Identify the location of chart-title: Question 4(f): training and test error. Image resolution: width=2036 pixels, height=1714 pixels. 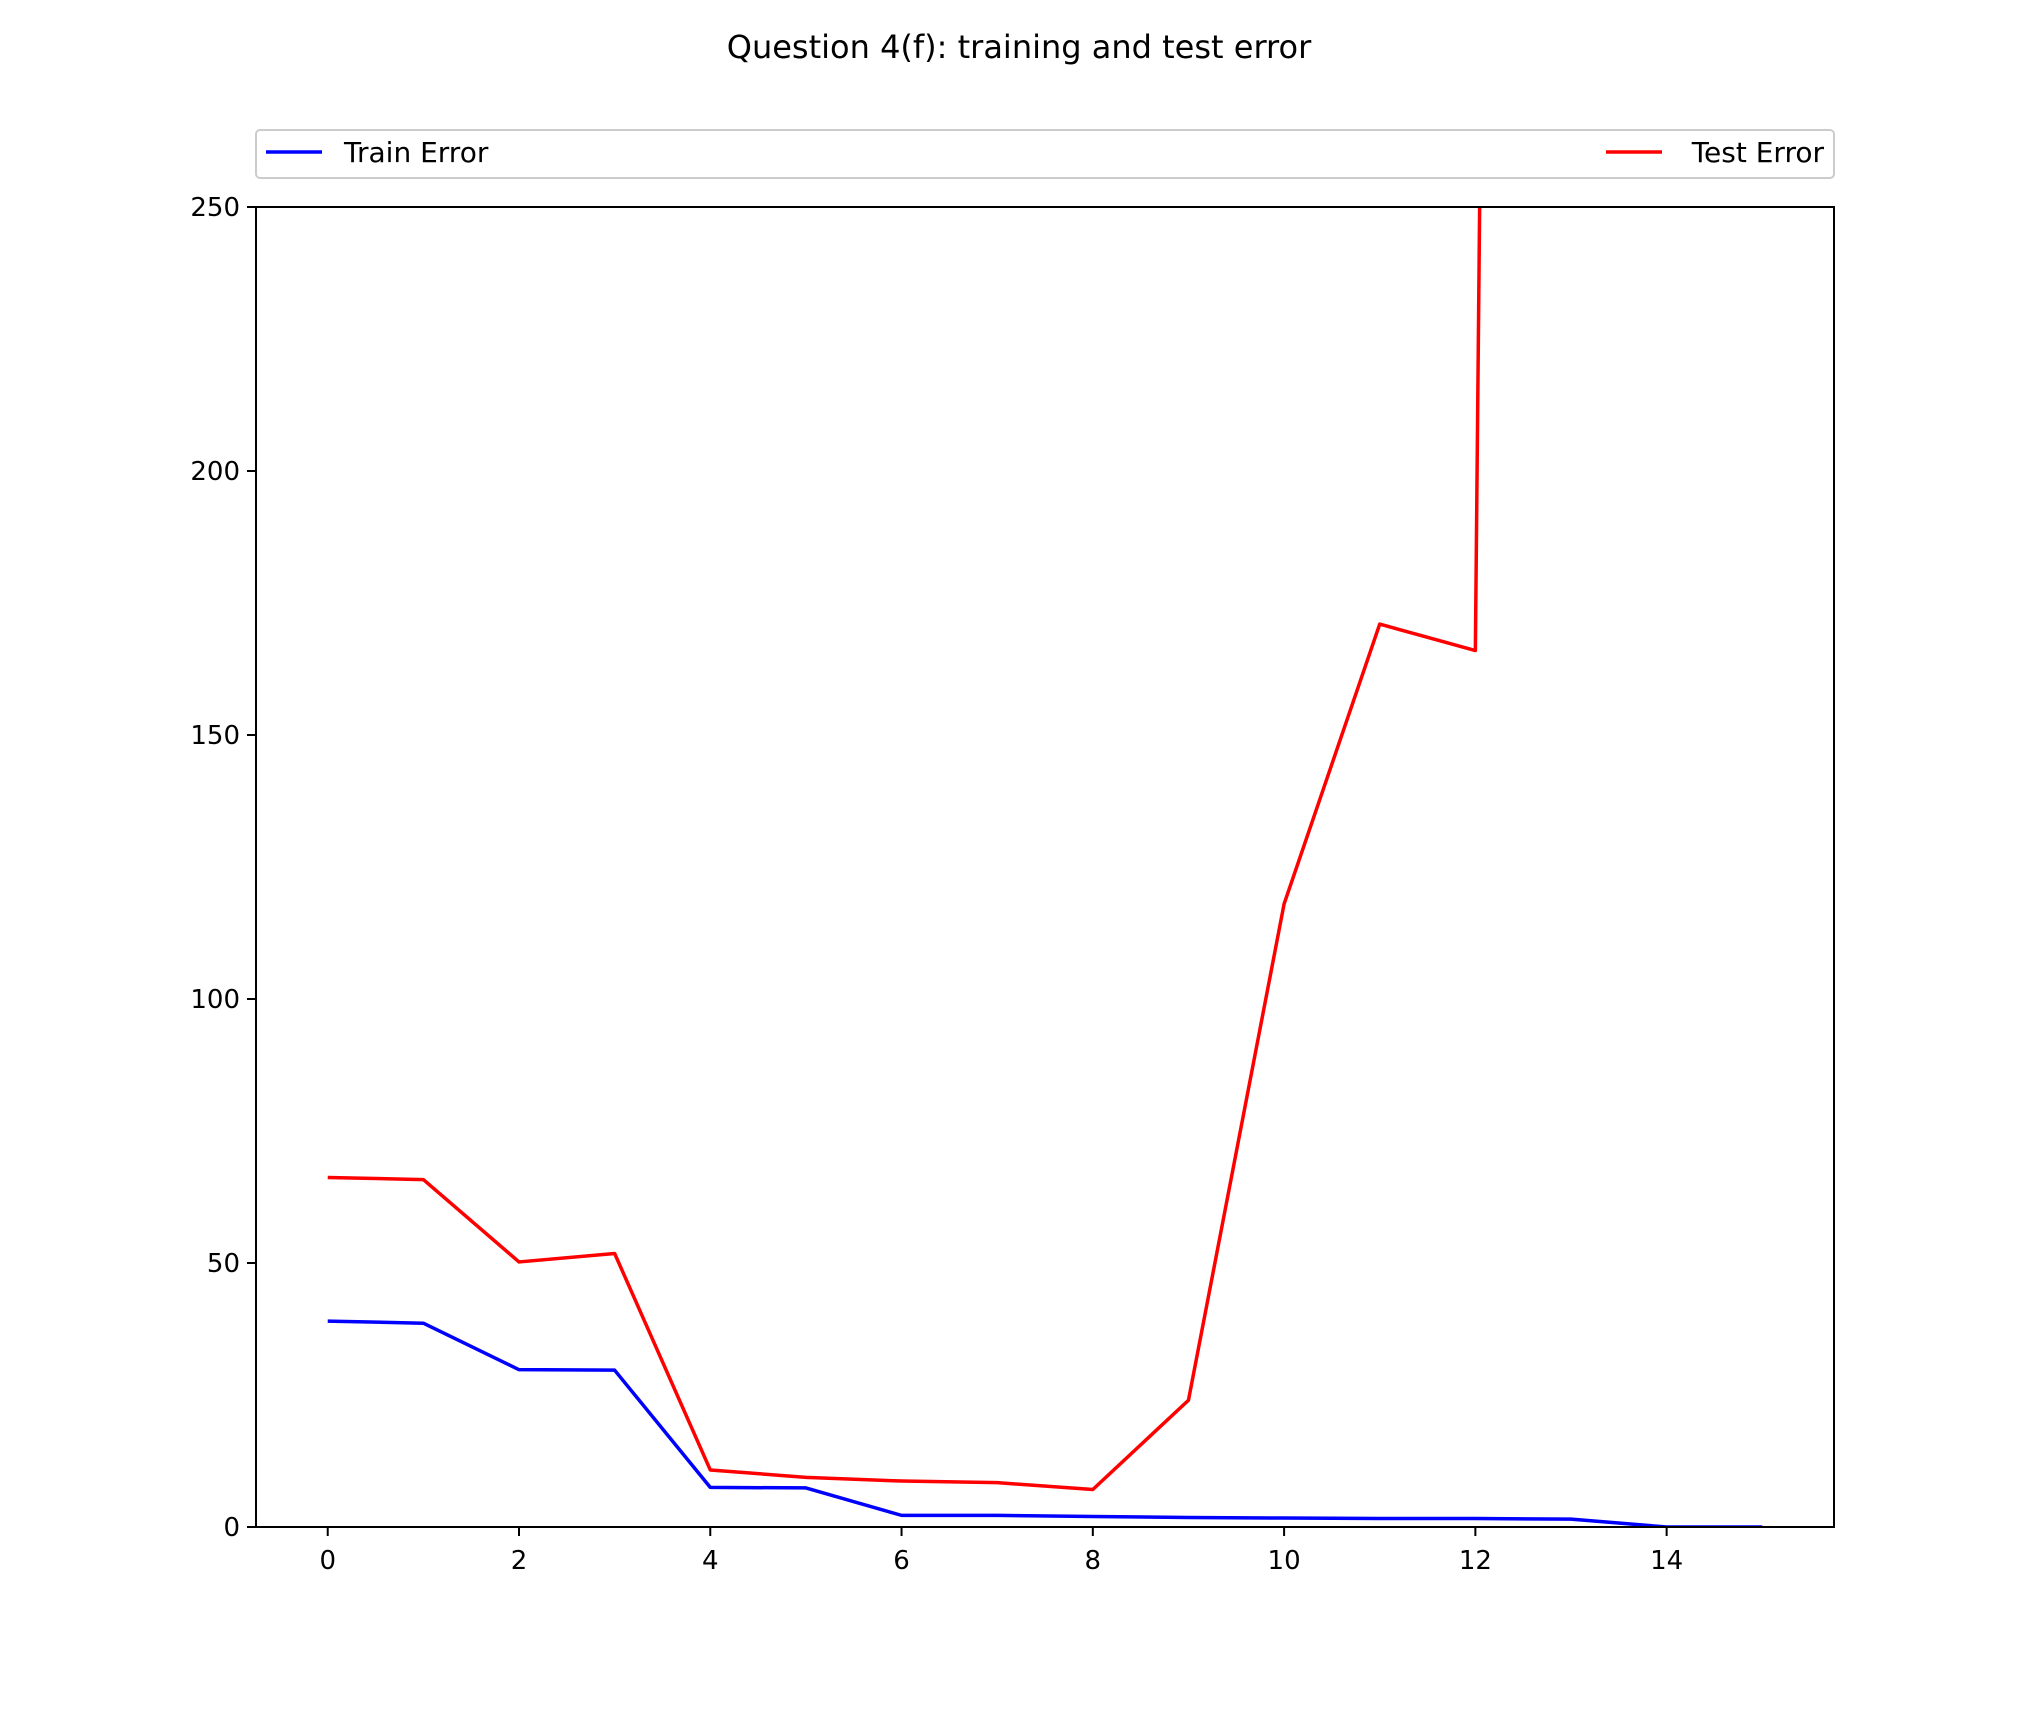
(1019, 47).